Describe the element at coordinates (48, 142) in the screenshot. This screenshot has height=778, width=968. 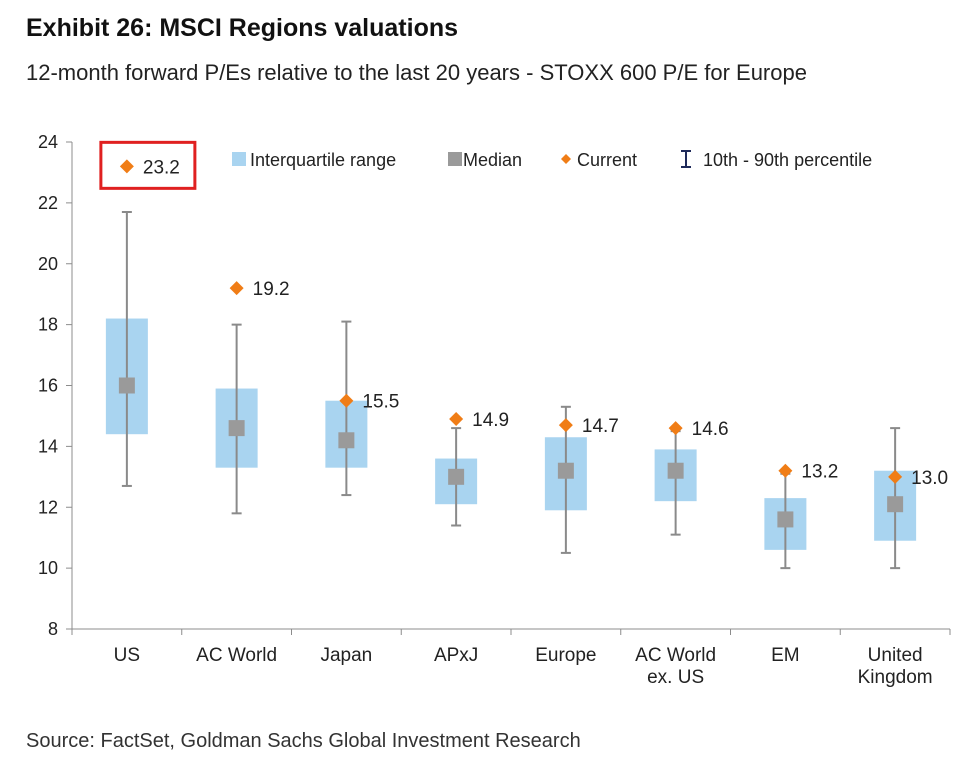
I see `y-tick-label: 24` at that location.